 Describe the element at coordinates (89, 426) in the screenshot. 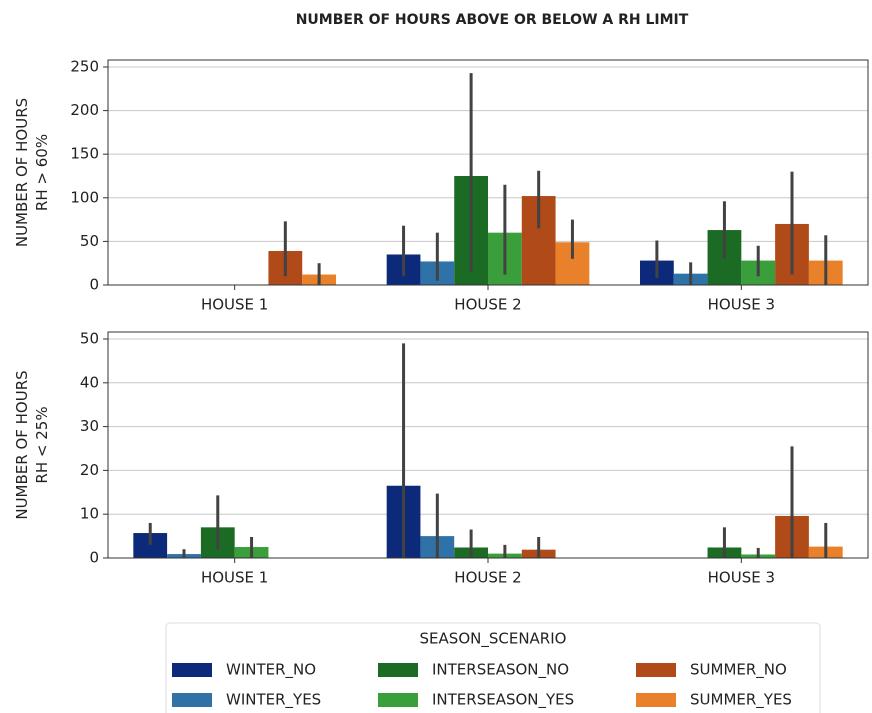

I see `y-tick-label: 30` at that location.